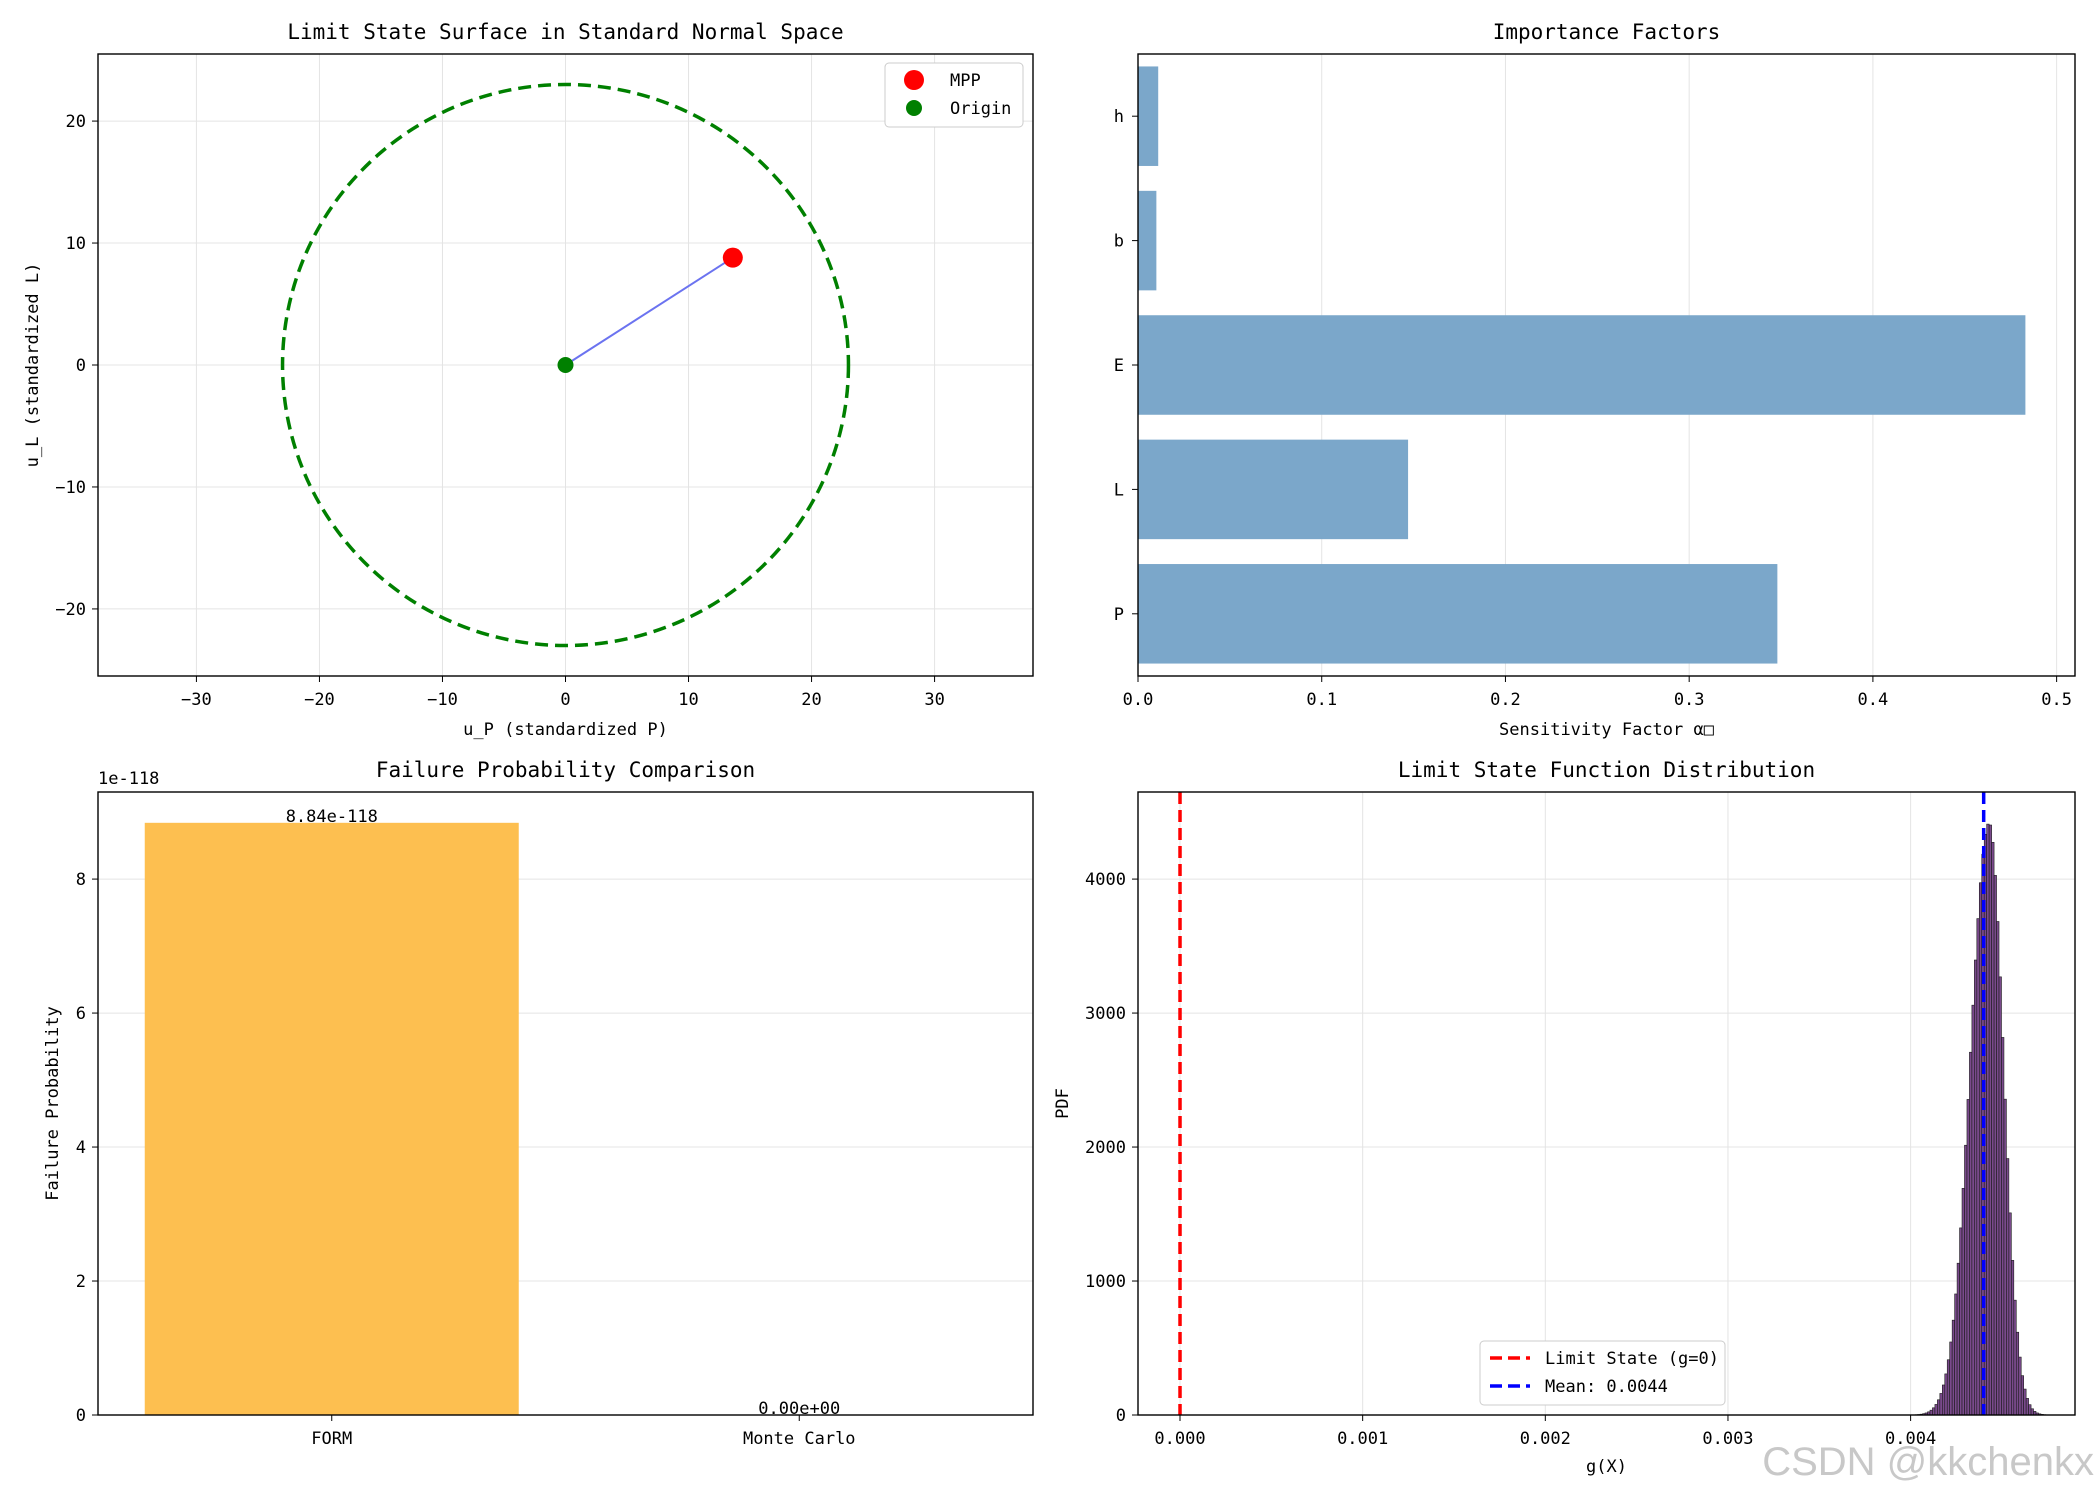 This screenshot has width=2100, height=1500. What do you see at coordinates (1063, 1103) in the screenshot?
I see `plot4-ylabel: PDF` at bounding box center [1063, 1103].